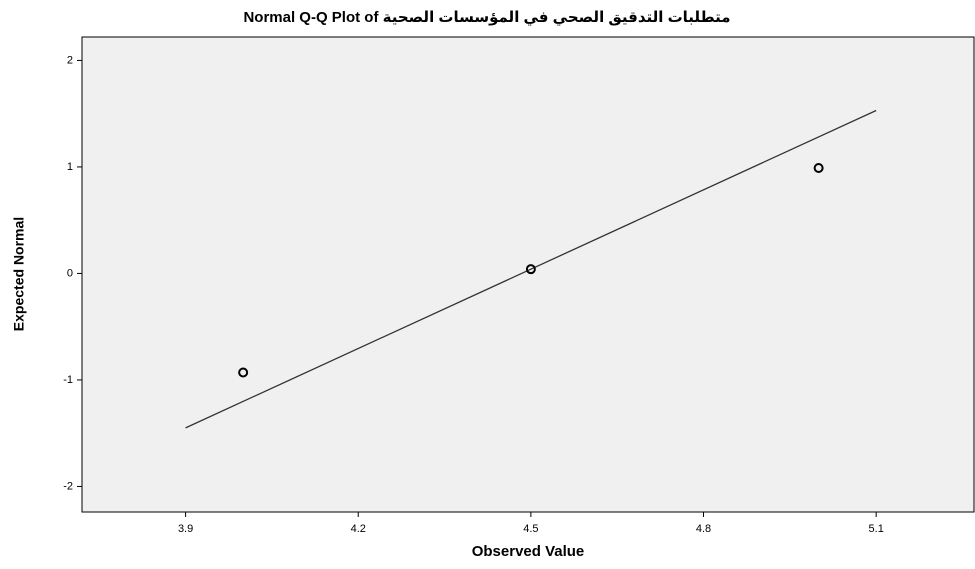  I want to click on y-tick-label: -2, so click(68, 486).